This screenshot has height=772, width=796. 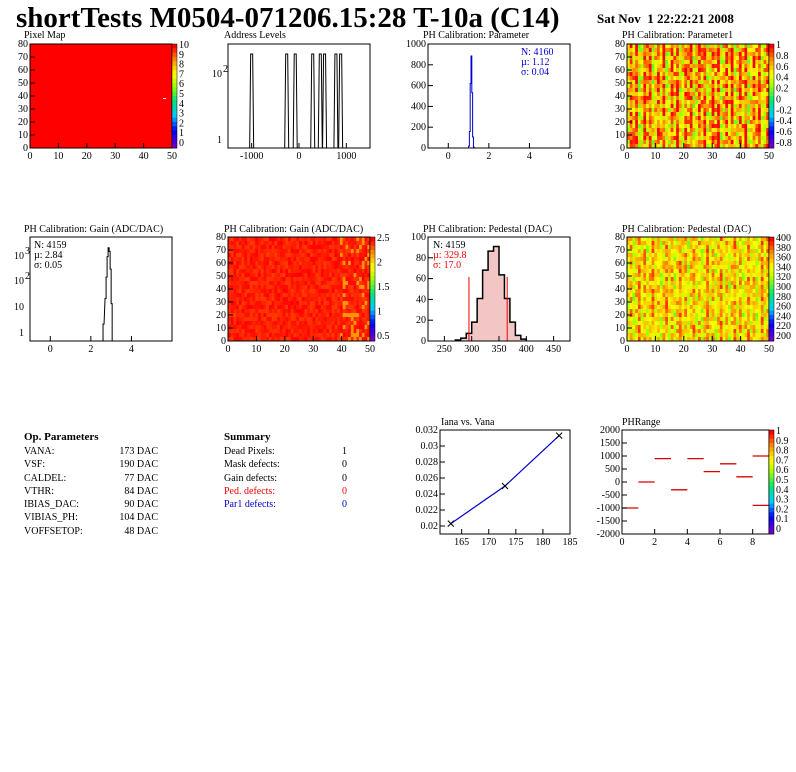 What do you see at coordinates (221, 315) in the screenshot?
I see `y-tick-label: 20` at bounding box center [221, 315].